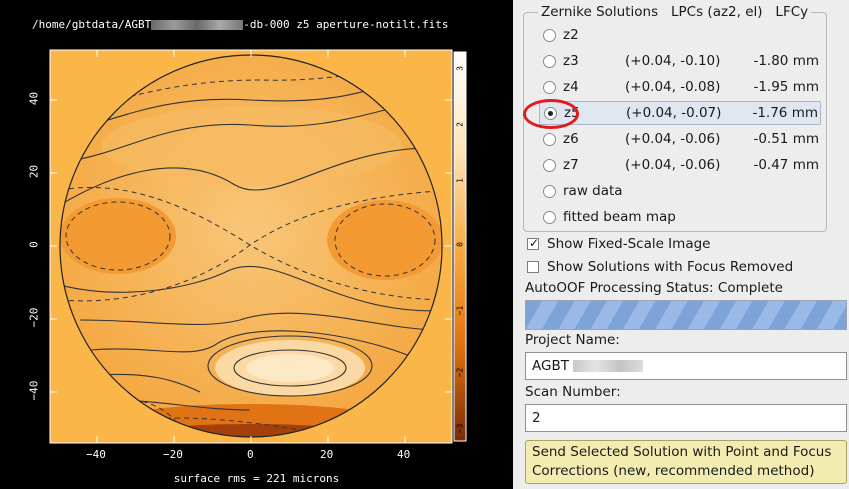 This screenshot has height=489, width=849. Describe the element at coordinates (550, 366) in the screenshot. I see `project-name-value: AGBT` at that location.